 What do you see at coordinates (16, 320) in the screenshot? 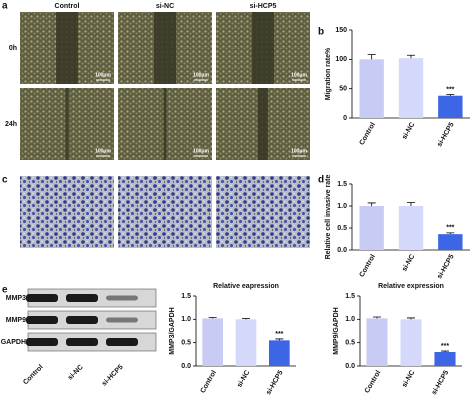
I see `band-label: MMP9` at bounding box center [16, 320].